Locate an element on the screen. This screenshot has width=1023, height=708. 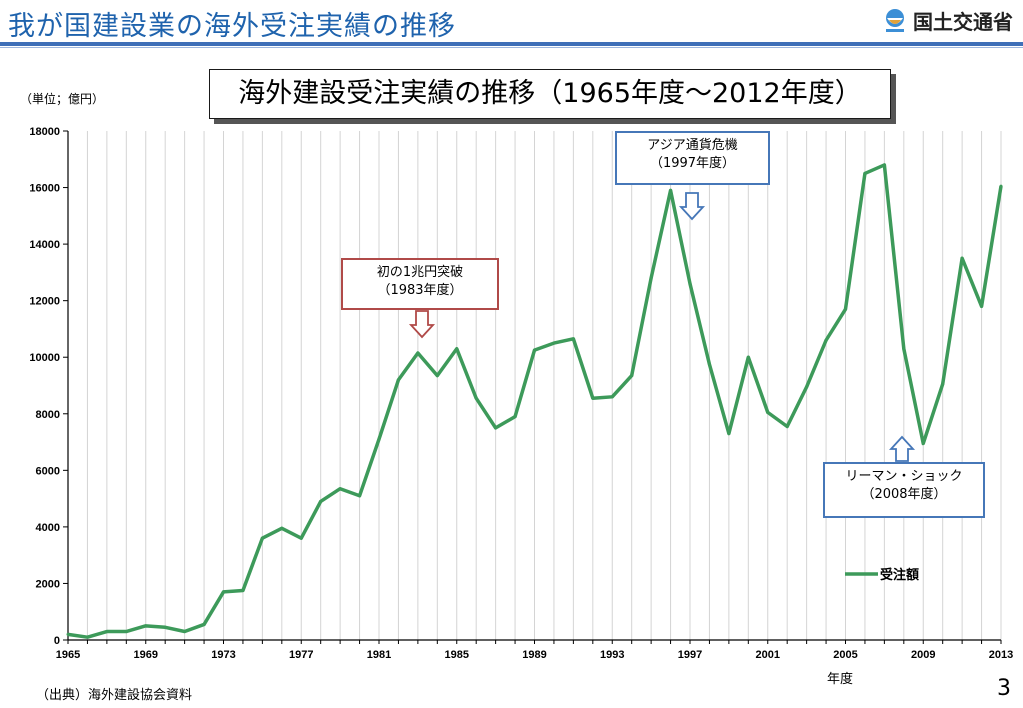
arrow-1983 is located at coordinates (422, 324).